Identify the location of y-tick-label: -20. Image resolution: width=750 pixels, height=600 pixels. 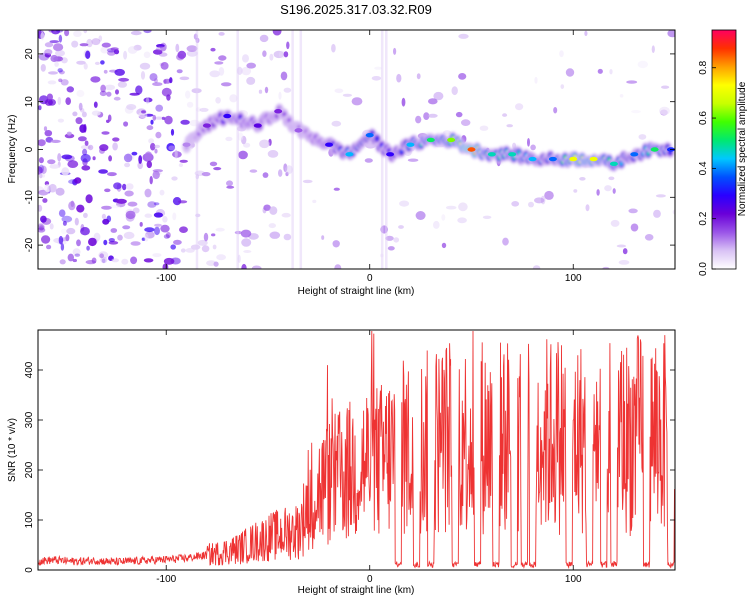
(29, 244).